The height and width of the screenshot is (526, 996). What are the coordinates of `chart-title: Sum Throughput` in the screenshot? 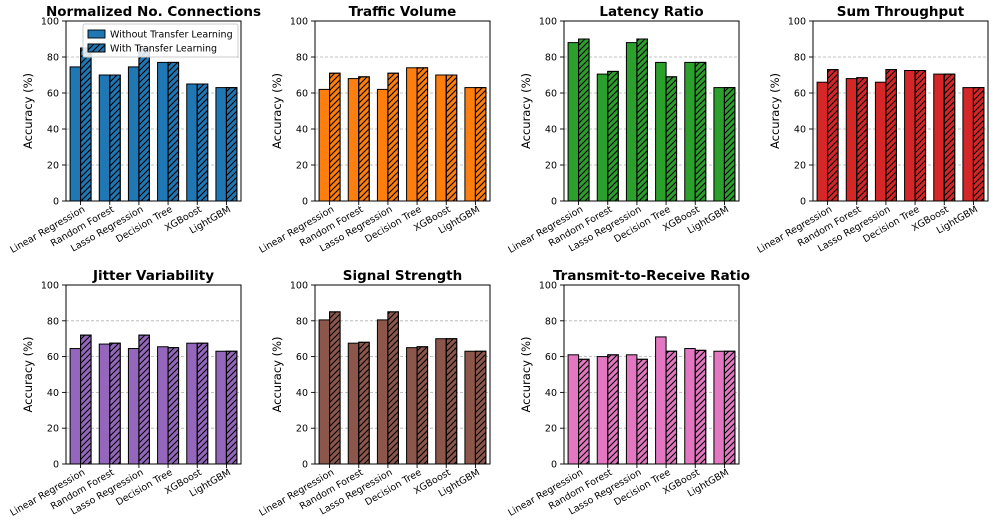 It's located at (901, 12).